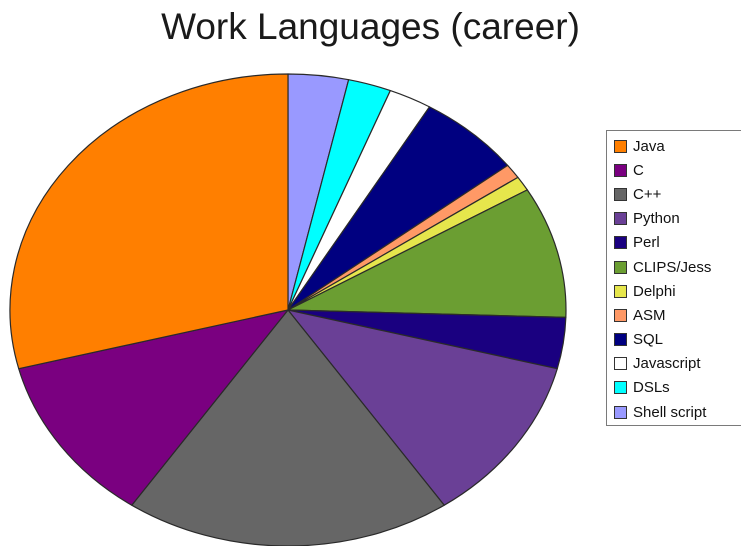  What do you see at coordinates (674, 243) in the screenshot?
I see `legend-item: Perl` at bounding box center [674, 243].